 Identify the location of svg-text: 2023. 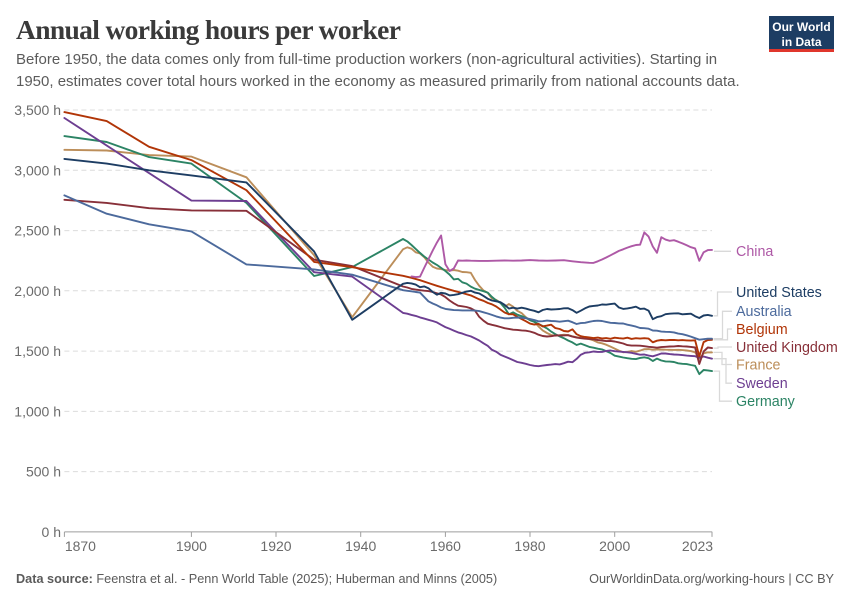
(697, 546).